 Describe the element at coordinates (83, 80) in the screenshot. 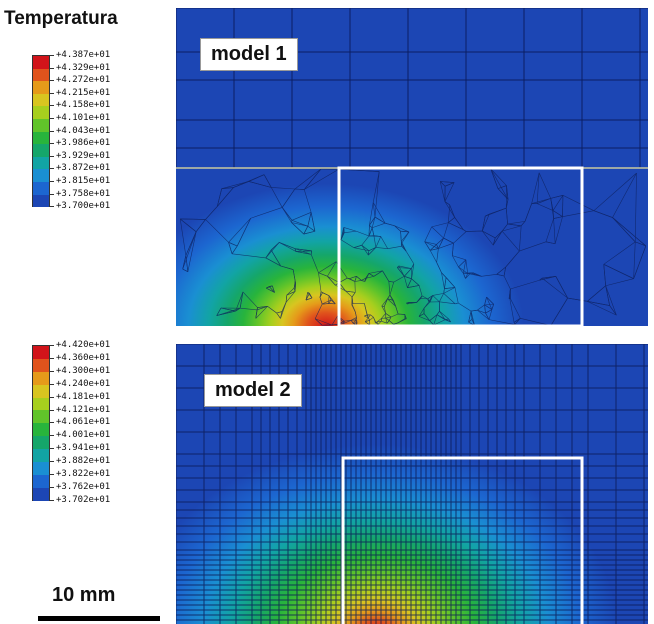

I see `legend-value-label: +4.272e+01` at that location.